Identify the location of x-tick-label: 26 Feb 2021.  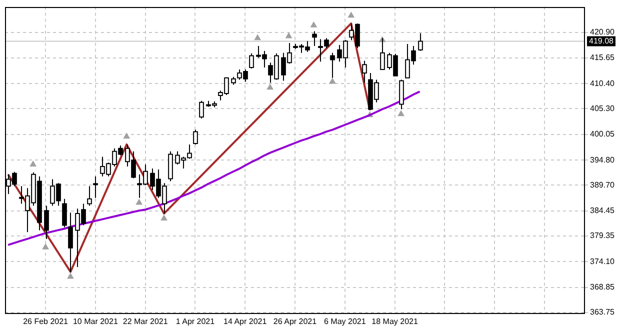
(46, 321).